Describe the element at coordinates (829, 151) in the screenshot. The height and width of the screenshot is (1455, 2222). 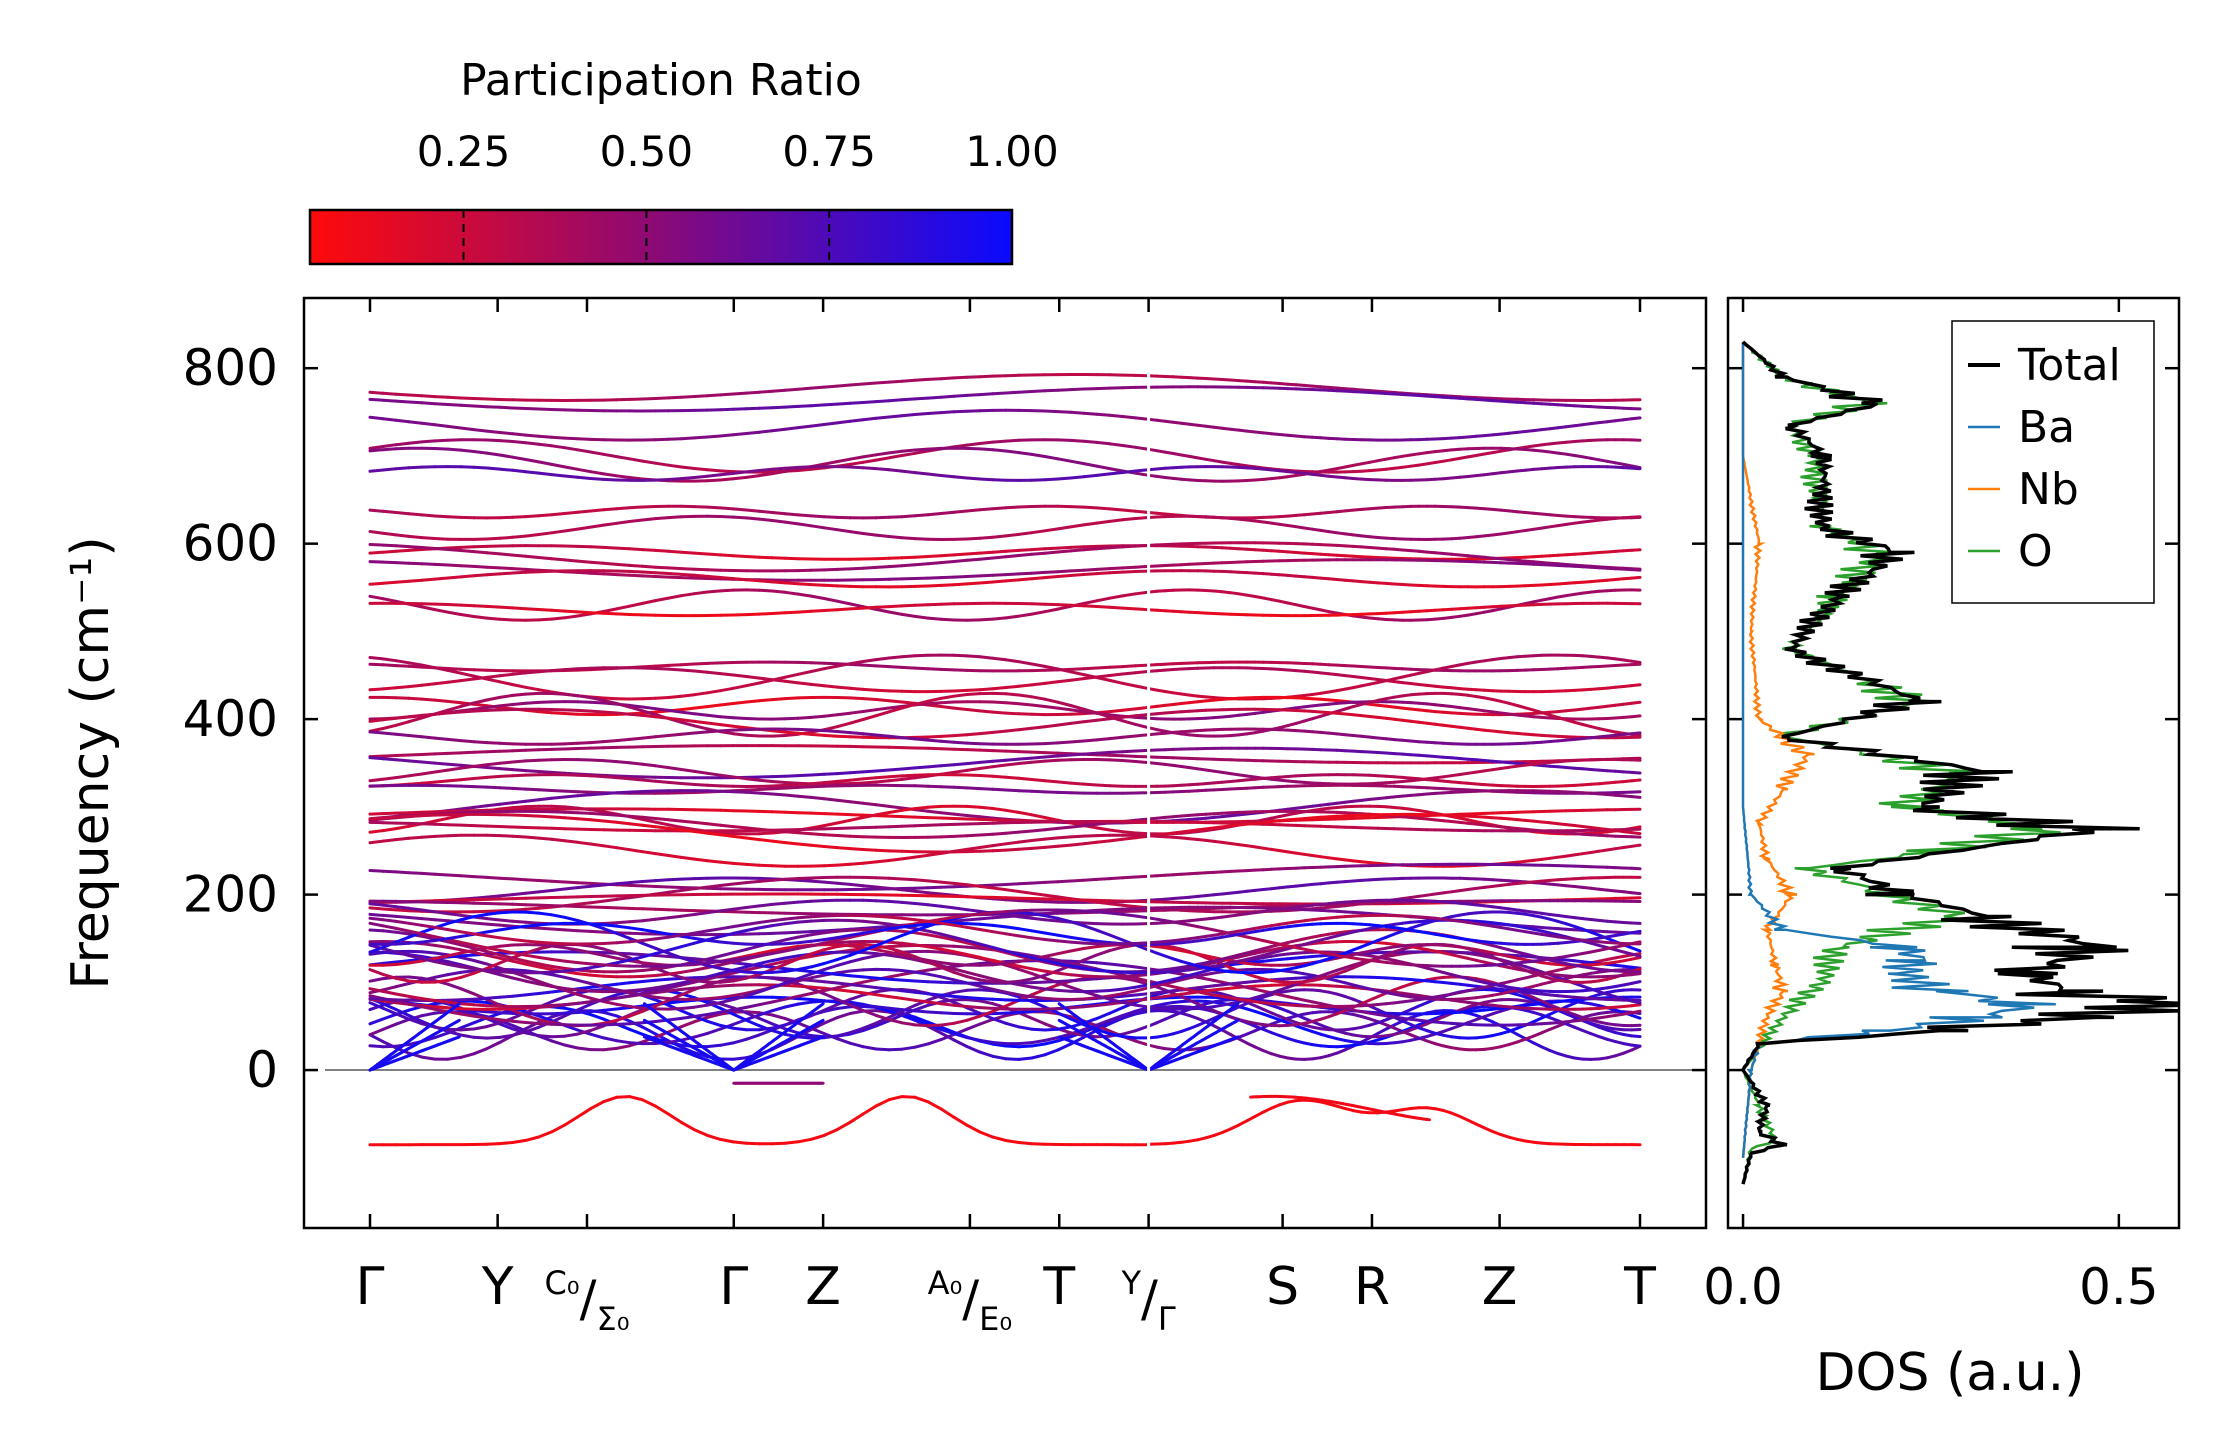
I see `colorbar-tick-label: 0.75` at that location.